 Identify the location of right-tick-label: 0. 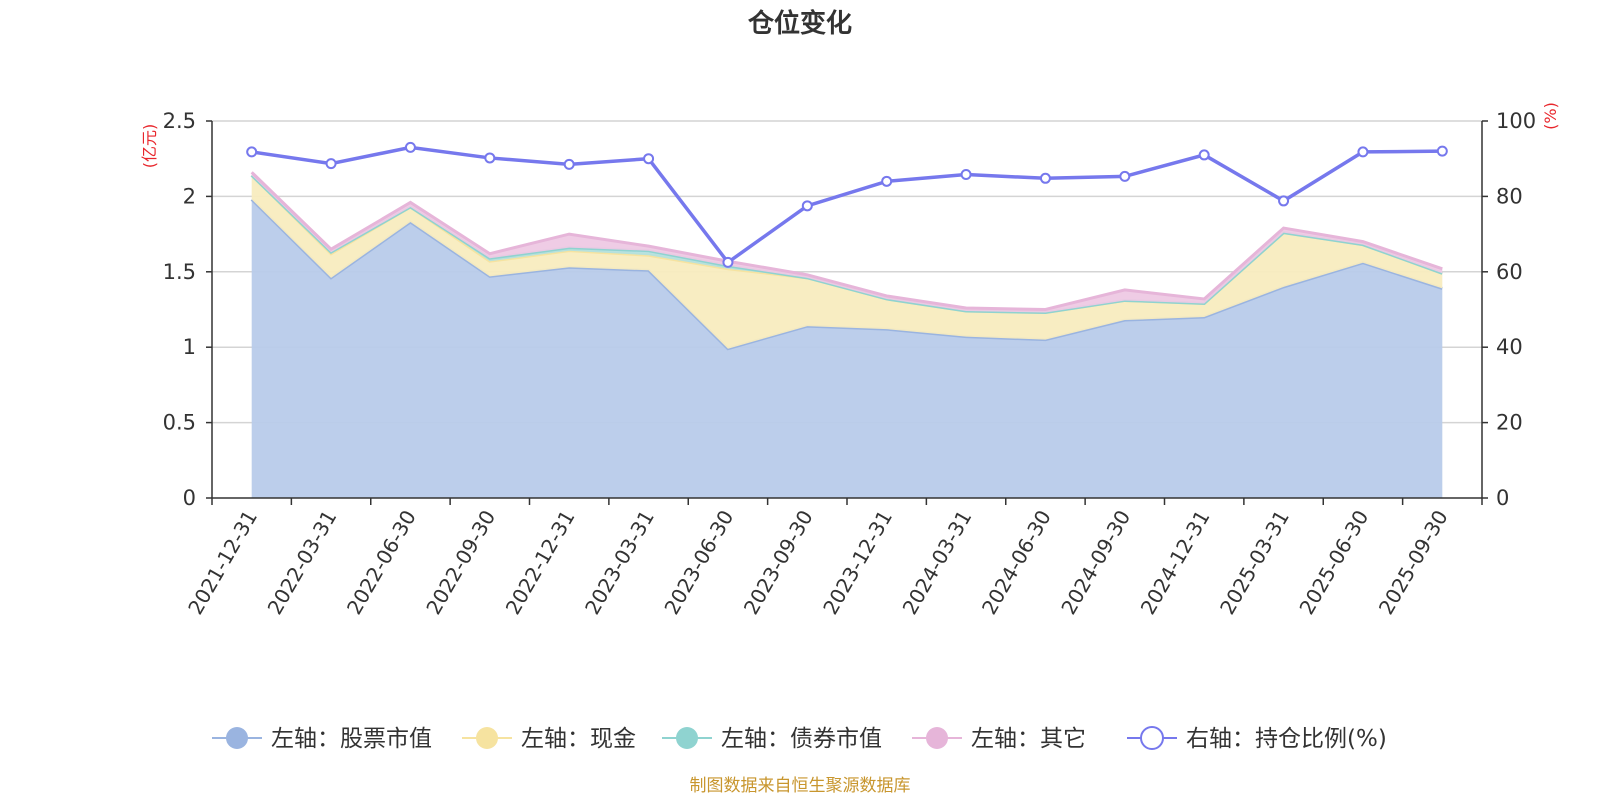
(1502, 498).